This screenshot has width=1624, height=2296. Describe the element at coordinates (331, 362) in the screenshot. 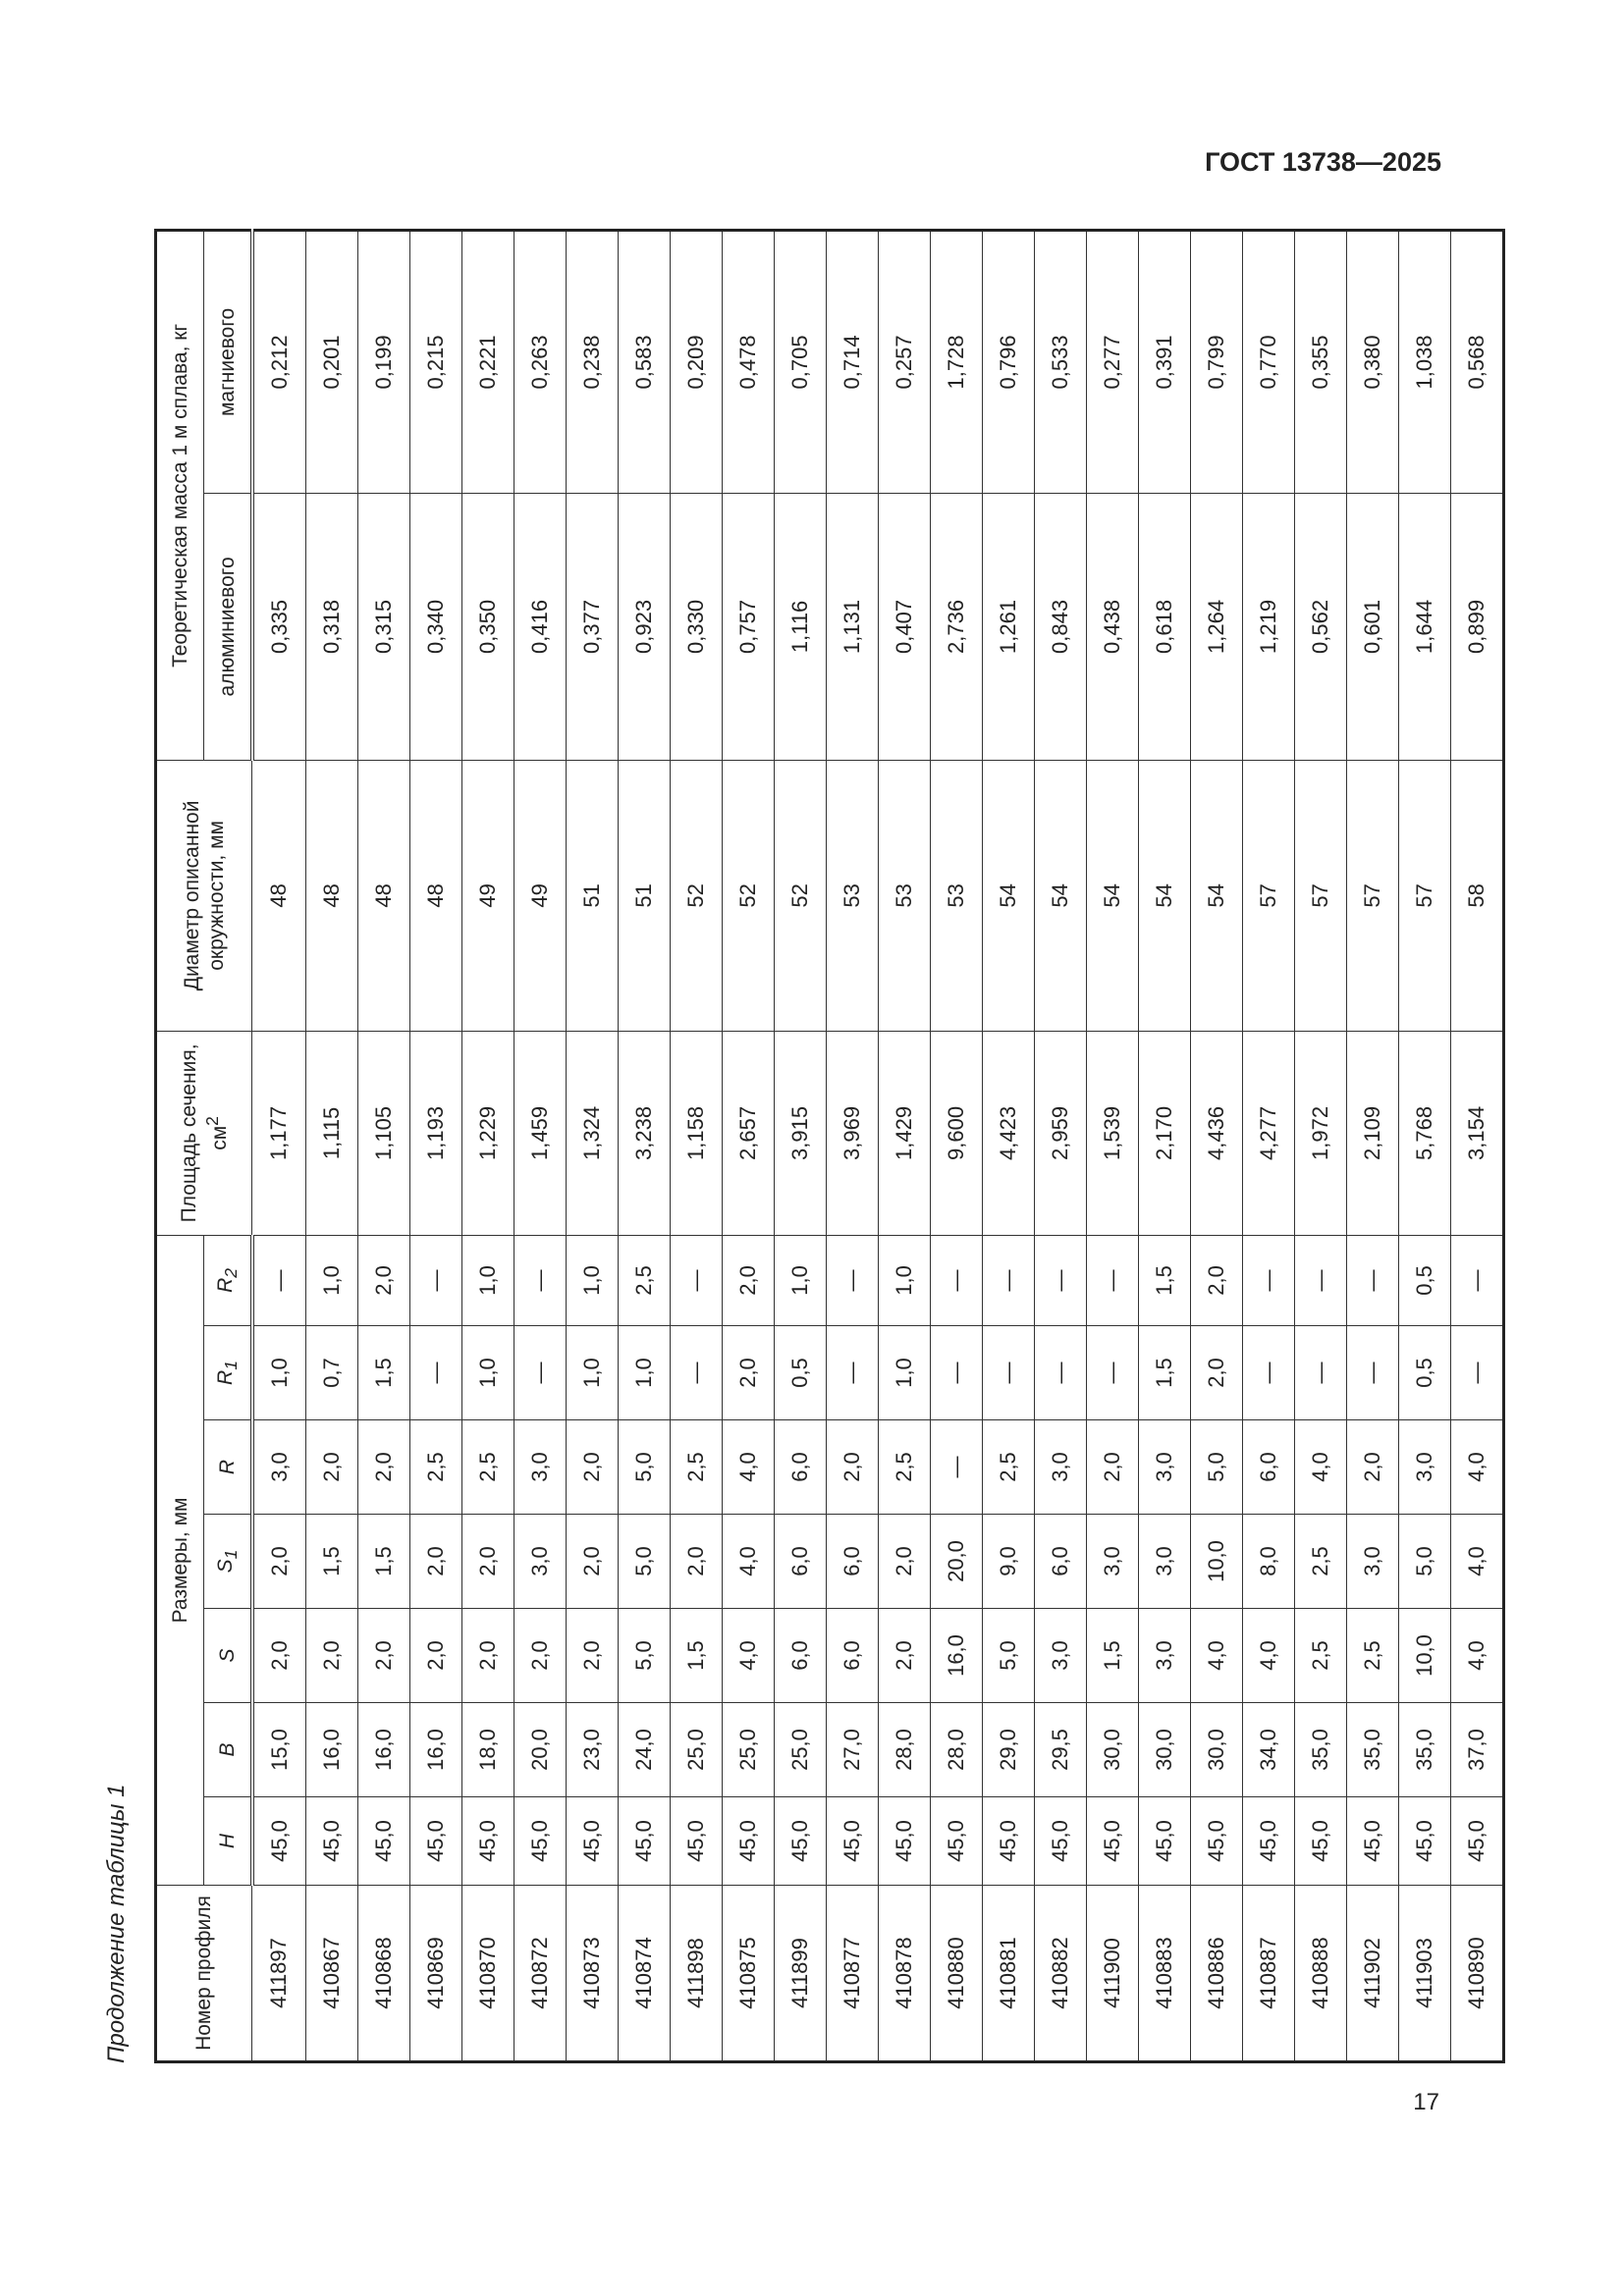

I see `cell-mass-magnesium: 0,201` at that location.